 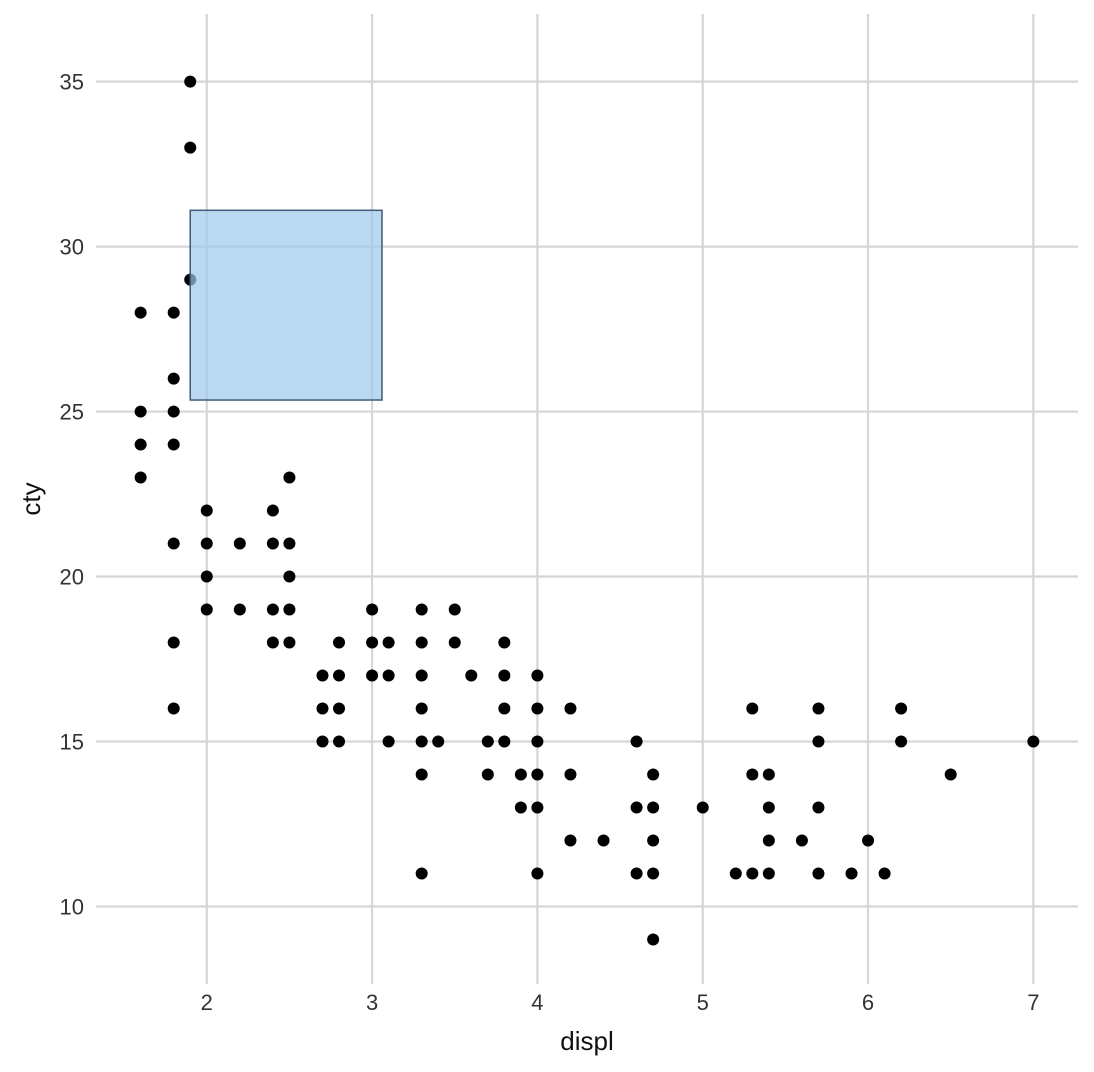 What do you see at coordinates (72, 906) in the screenshot?
I see `y-tick-label-10: 10` at bounding box center [72, 906].